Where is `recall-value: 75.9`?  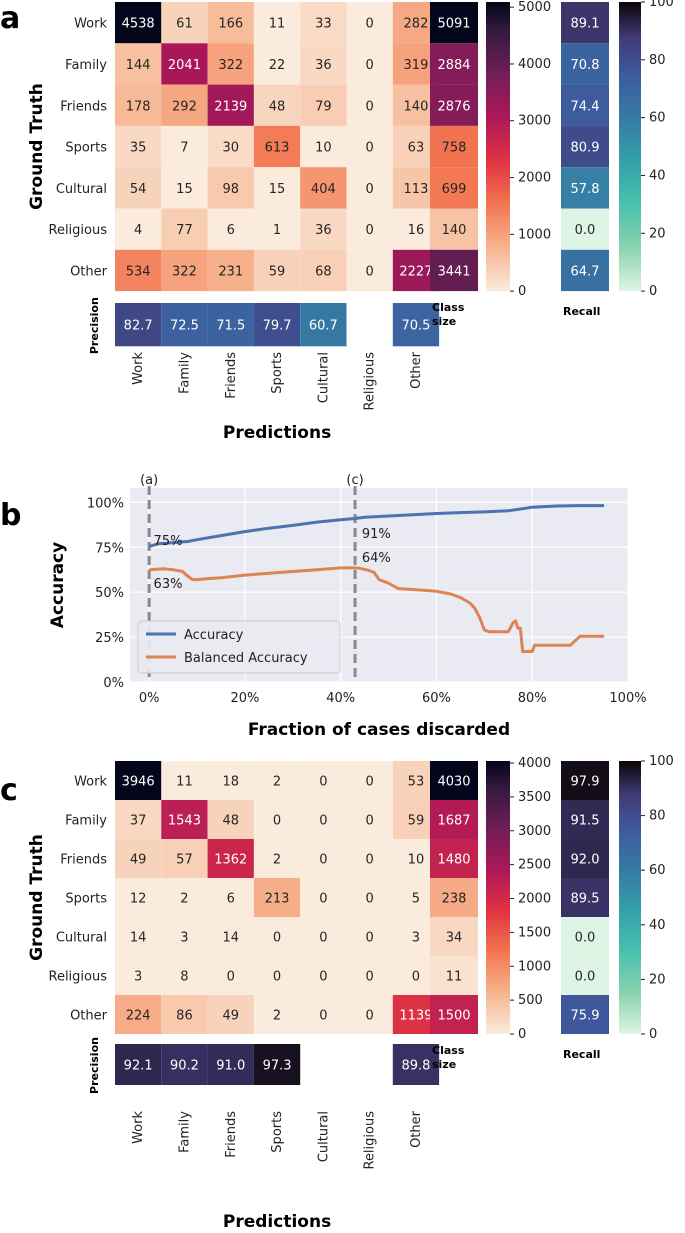
recall-value: 75.9 is located at coordinates (585, 1016).